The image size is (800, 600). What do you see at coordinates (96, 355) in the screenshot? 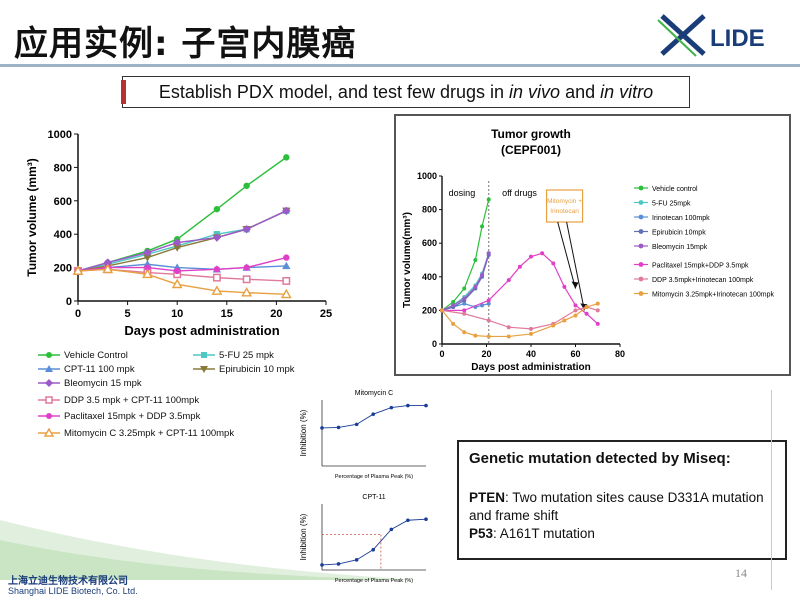
I see `legend-label: Vehicle Control` at bounding box center [96, 355].